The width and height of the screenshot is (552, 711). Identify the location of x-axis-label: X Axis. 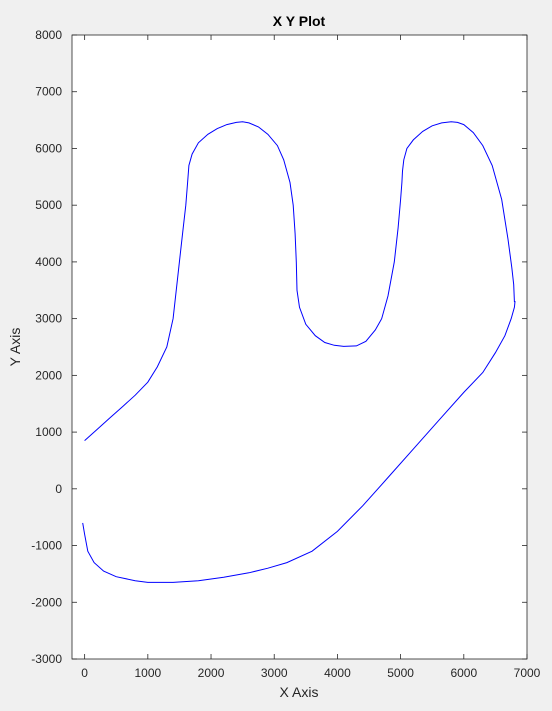
(299, 692).